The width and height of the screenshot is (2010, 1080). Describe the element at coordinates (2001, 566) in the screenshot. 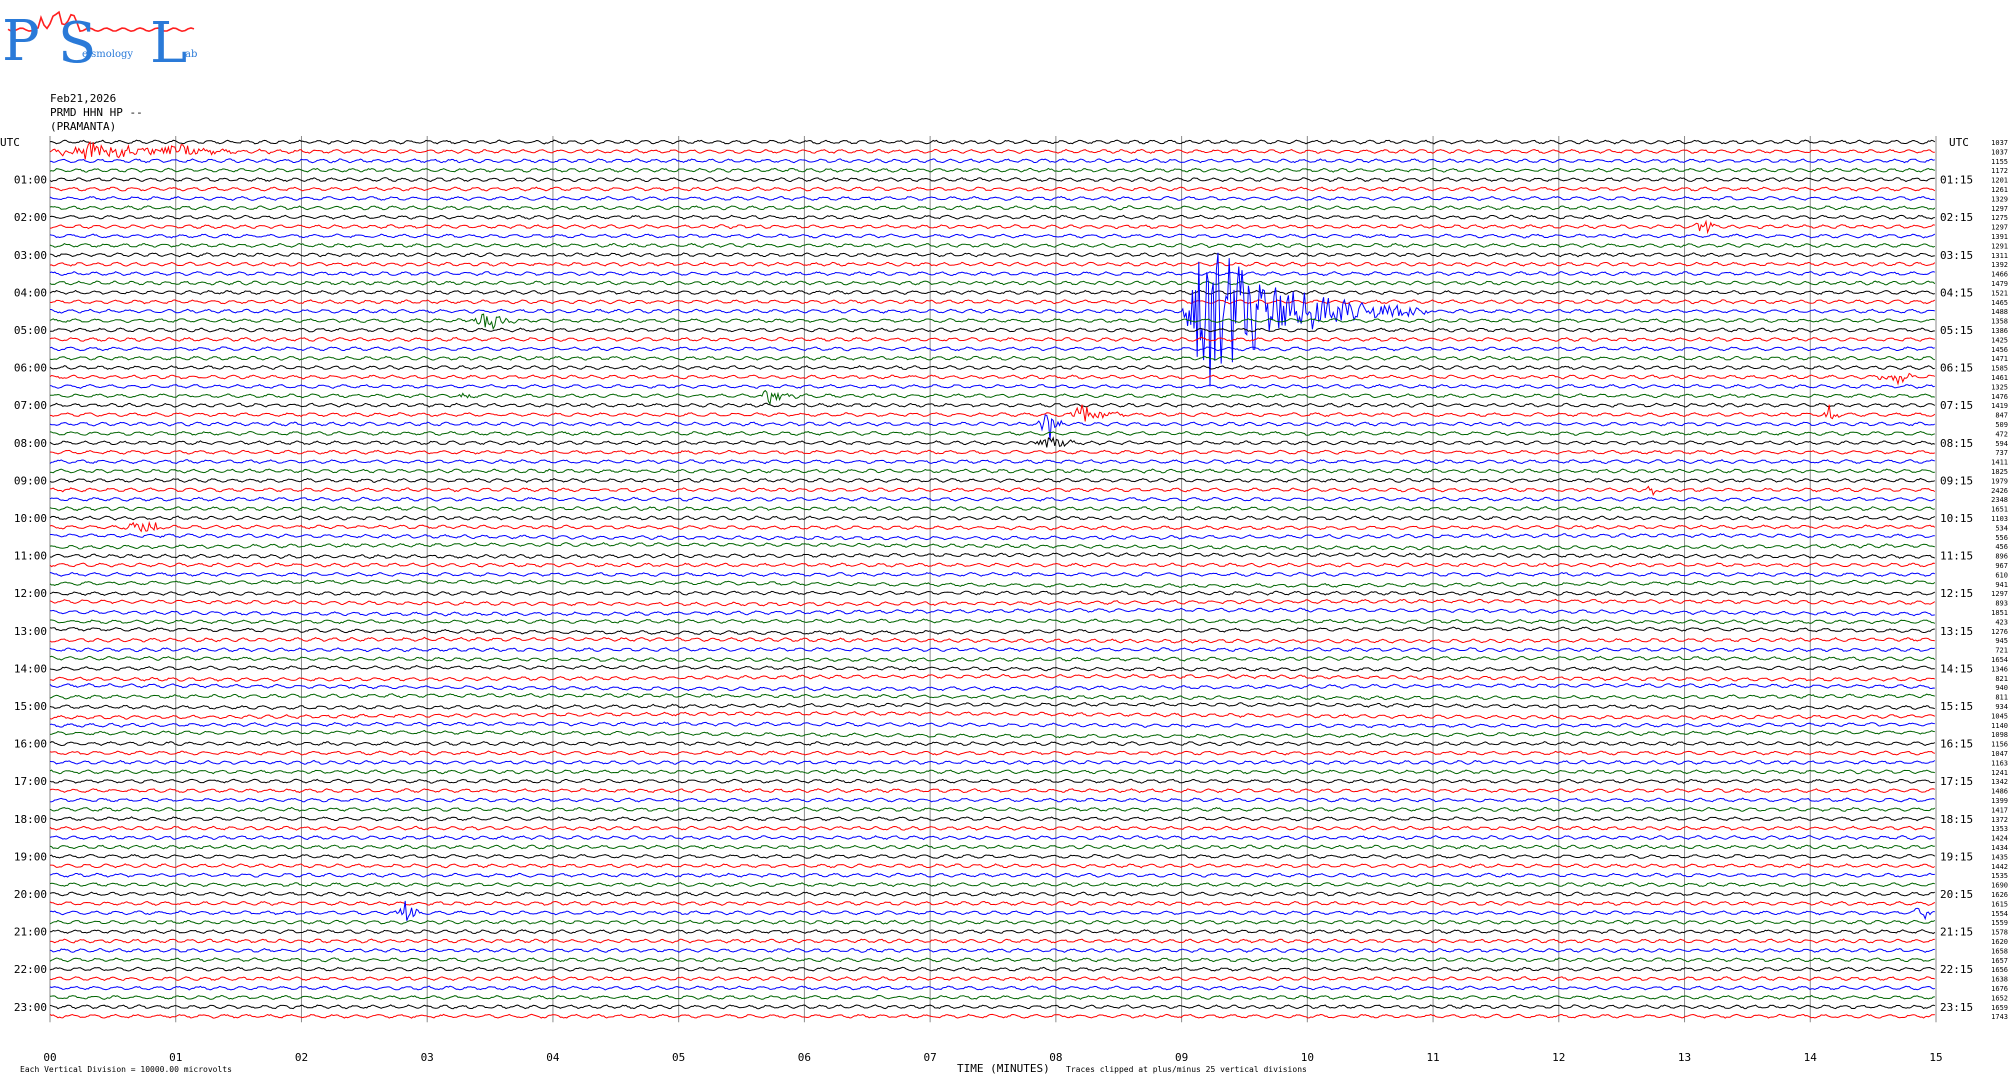

I see `trace-number-label: 967` at that location.